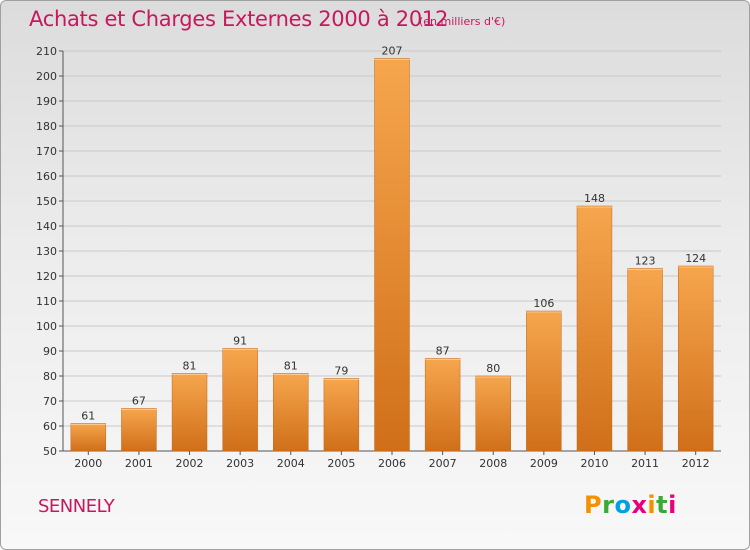  Describe the element at coordinates (392, 51) in the screenshot. I see `data-label-2006: 207` at that location.